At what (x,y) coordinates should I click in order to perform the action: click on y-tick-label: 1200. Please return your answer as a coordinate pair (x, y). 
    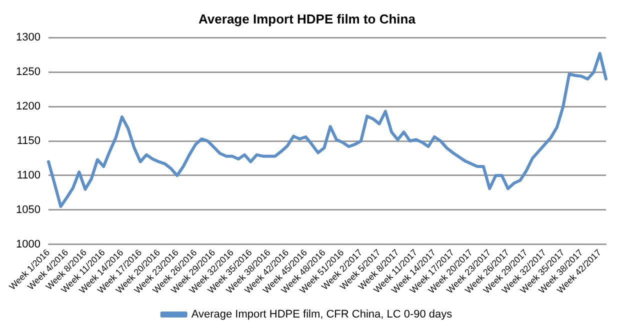
    Looking at the image, I should click on (28, 106).